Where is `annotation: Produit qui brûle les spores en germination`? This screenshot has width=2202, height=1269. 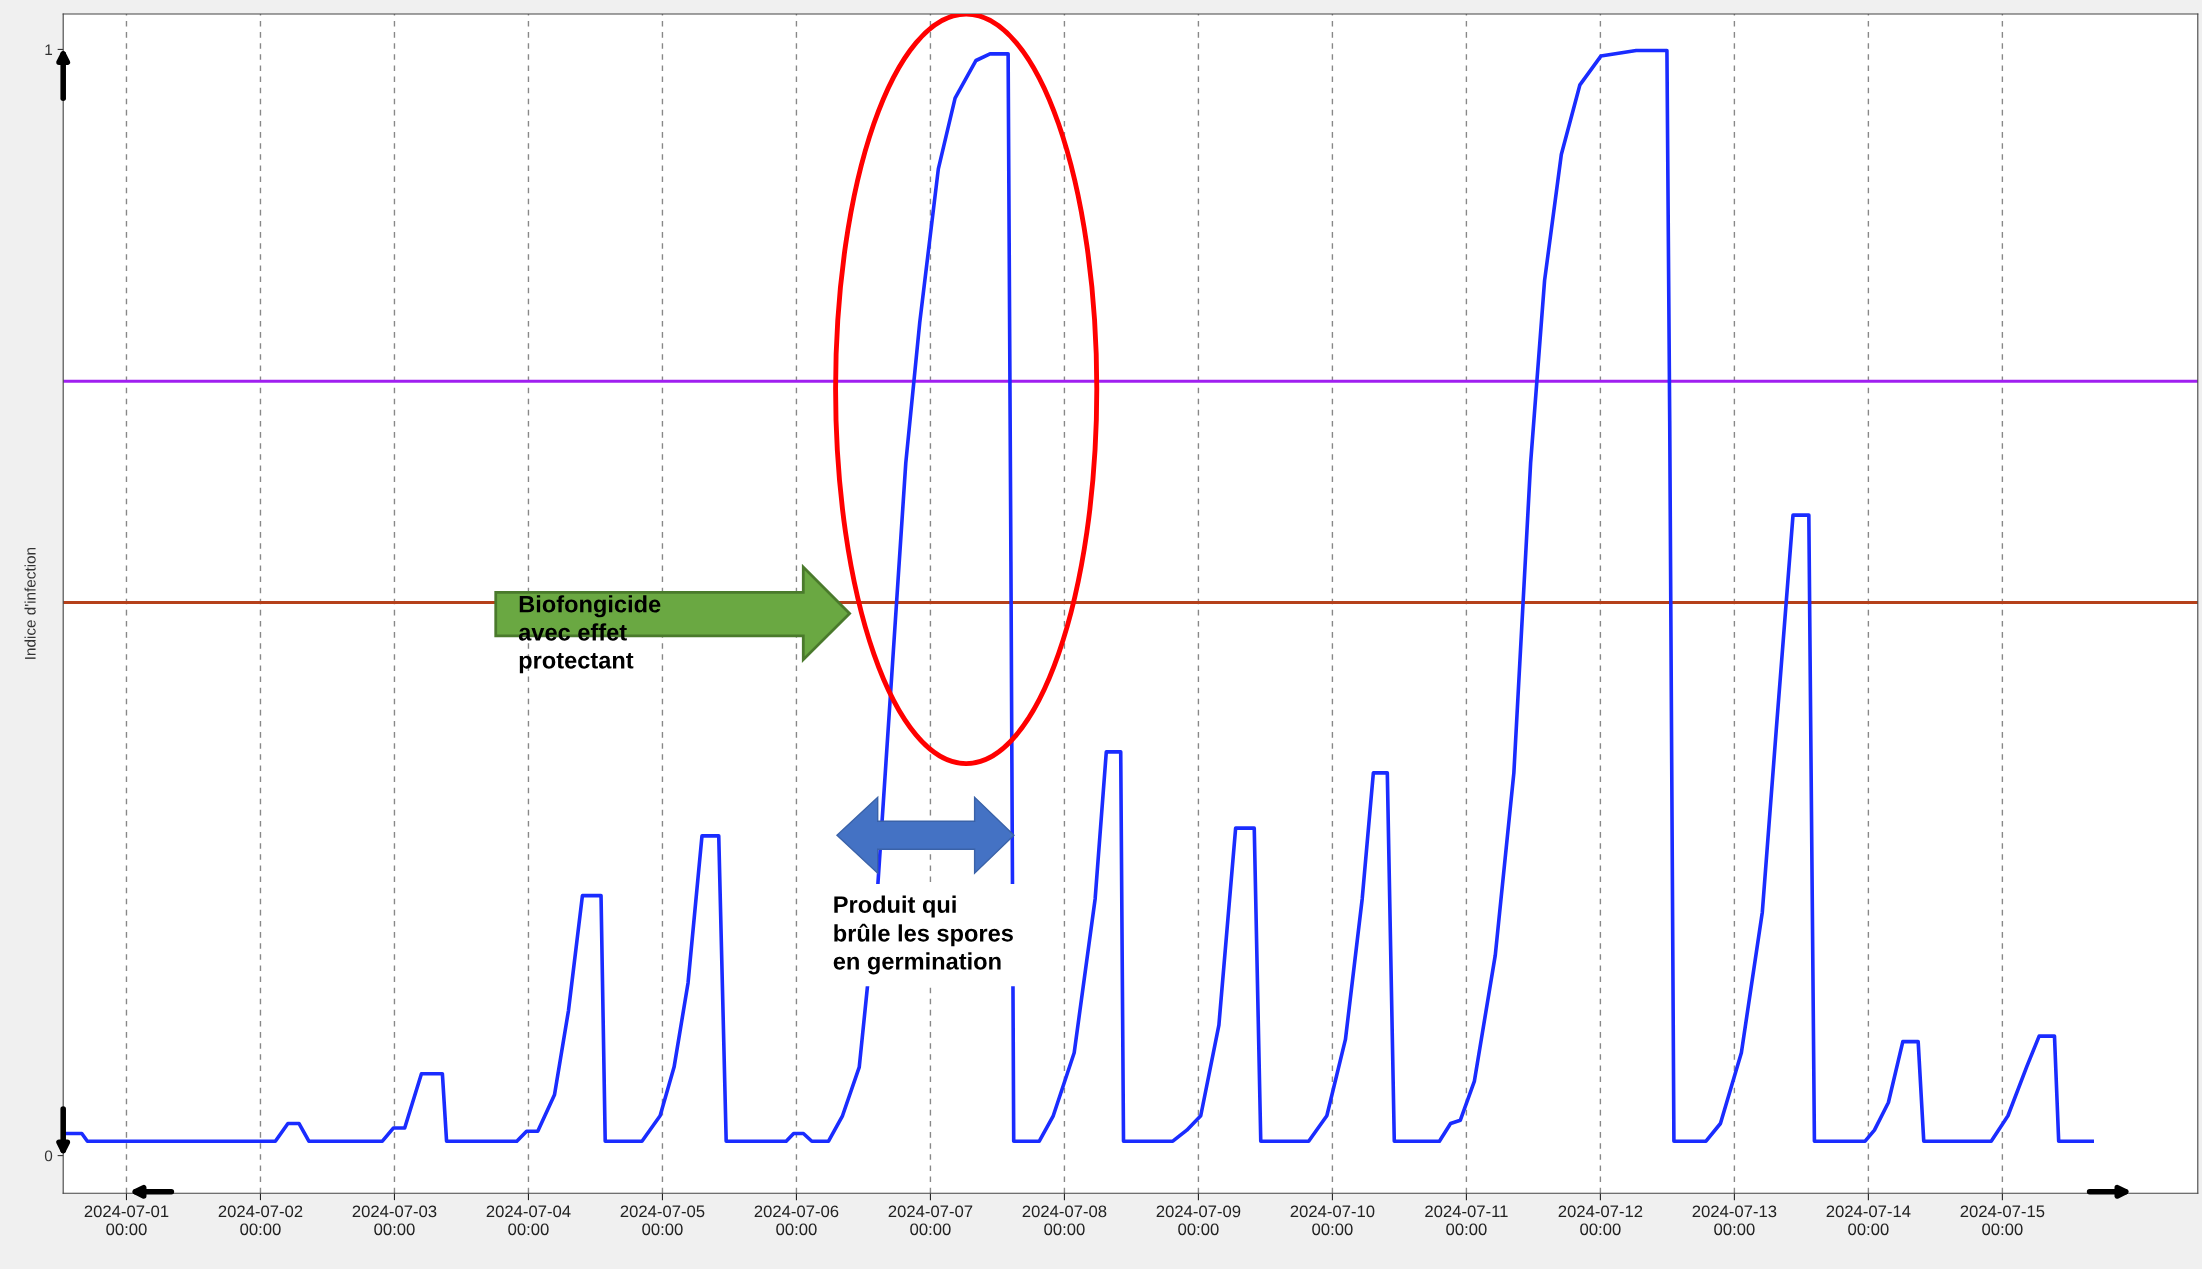 annotation: Produit qui brûle les spores en germination is located at coordinates (923, 935).